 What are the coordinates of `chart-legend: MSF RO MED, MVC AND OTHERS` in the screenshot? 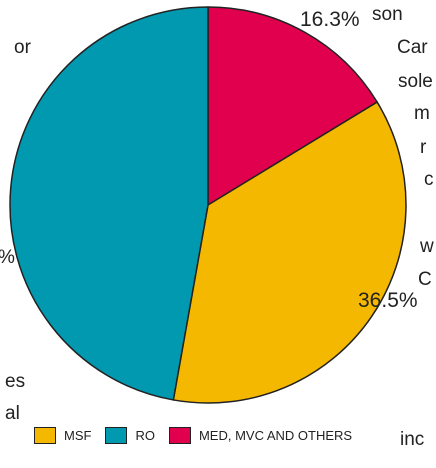 It's located at (200, 435).